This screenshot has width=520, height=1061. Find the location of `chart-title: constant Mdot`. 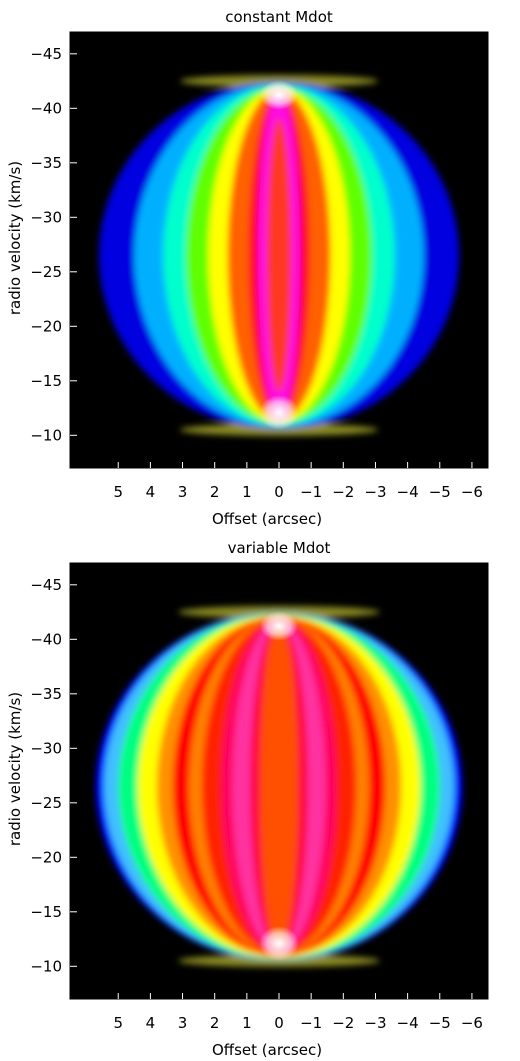

chart-title: constant Mdot is located at coordinates (279, 17).